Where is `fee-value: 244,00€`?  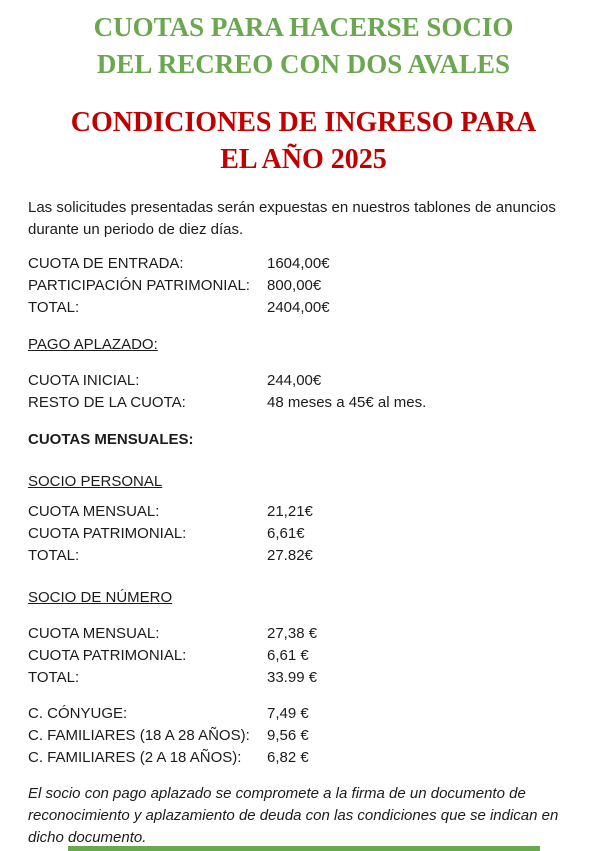 fee-value: 244,00€ is located at coordinates (294, 380).